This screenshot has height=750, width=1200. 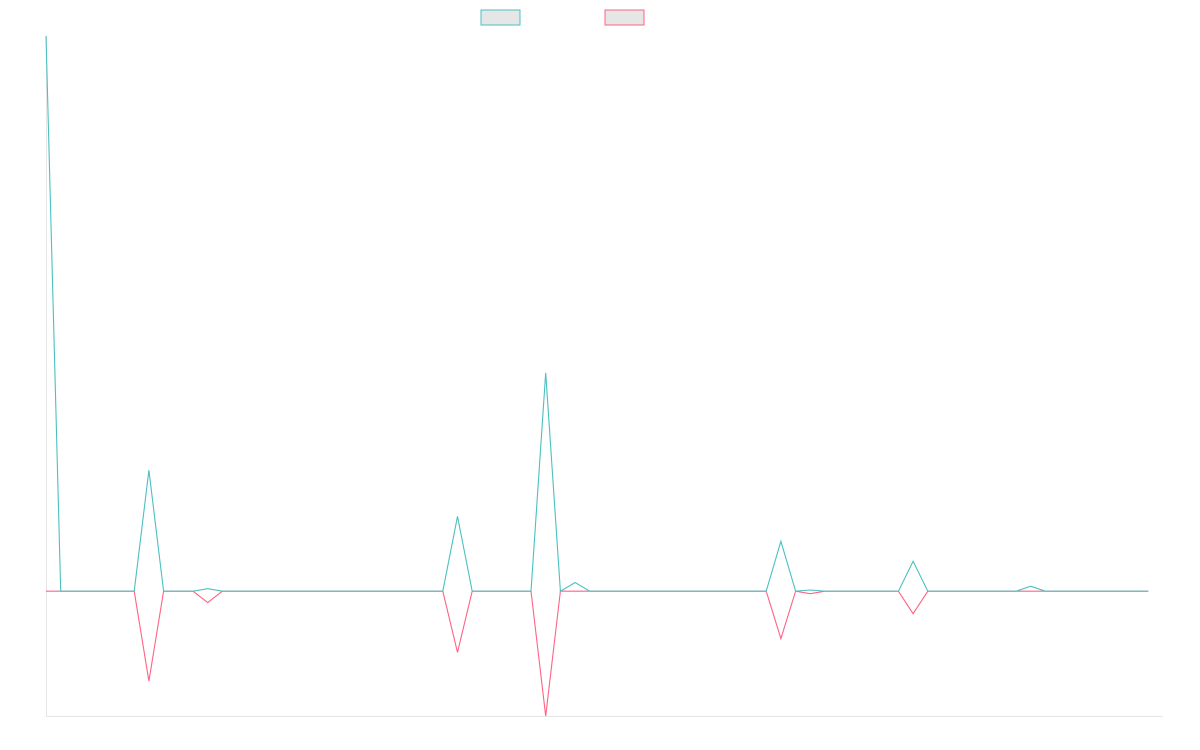 What do you see at coordinates (562, 17) in the screenshot?
I see `legend` at bounding box center [562, 17].